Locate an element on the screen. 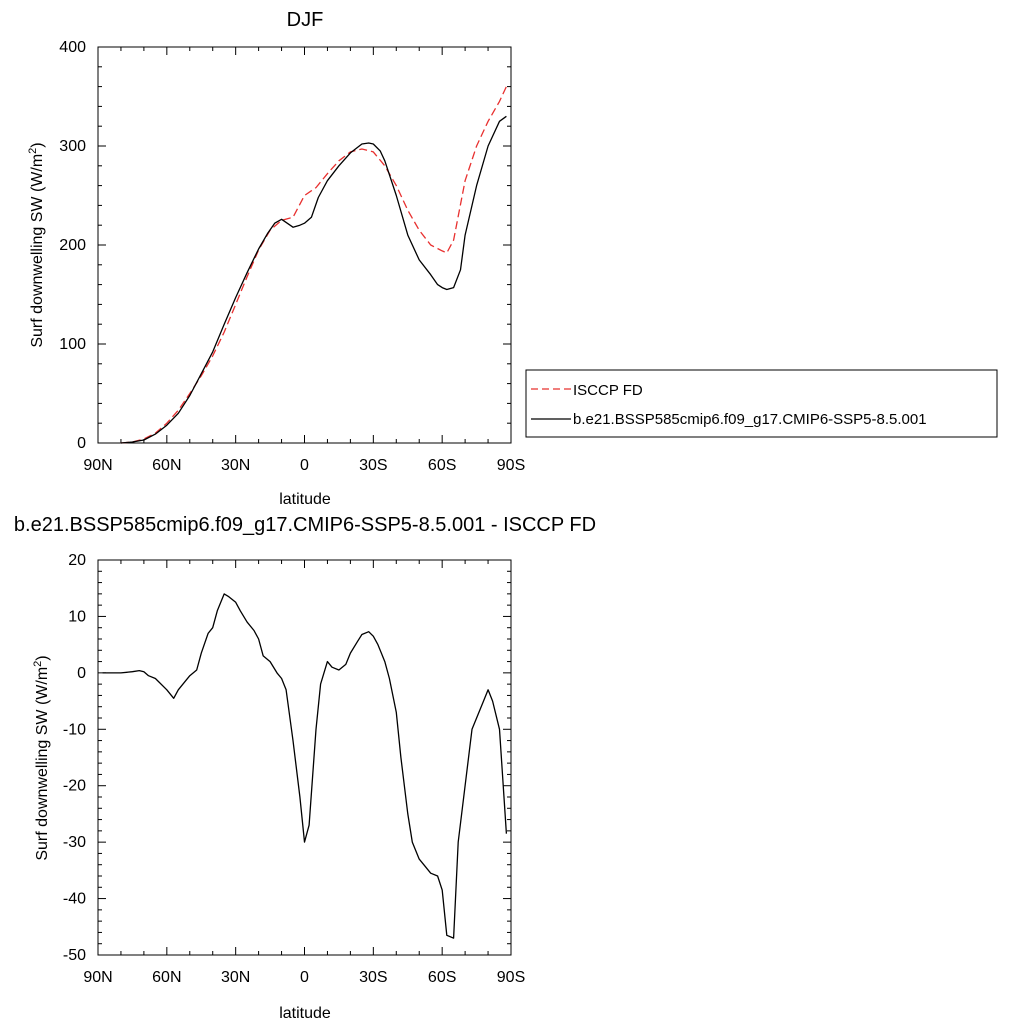 The image size is (1024, 1024). panel-top-y-axis-title-sup: 2 is located at coordinates (33, 151).